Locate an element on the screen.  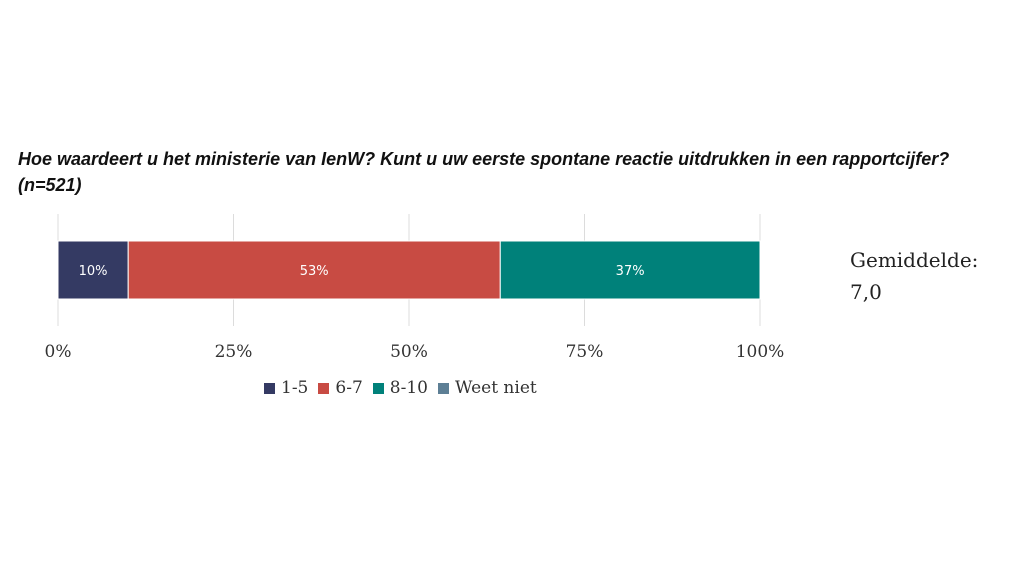
x-tick-label: 100% is located at coordinates (760, 352).